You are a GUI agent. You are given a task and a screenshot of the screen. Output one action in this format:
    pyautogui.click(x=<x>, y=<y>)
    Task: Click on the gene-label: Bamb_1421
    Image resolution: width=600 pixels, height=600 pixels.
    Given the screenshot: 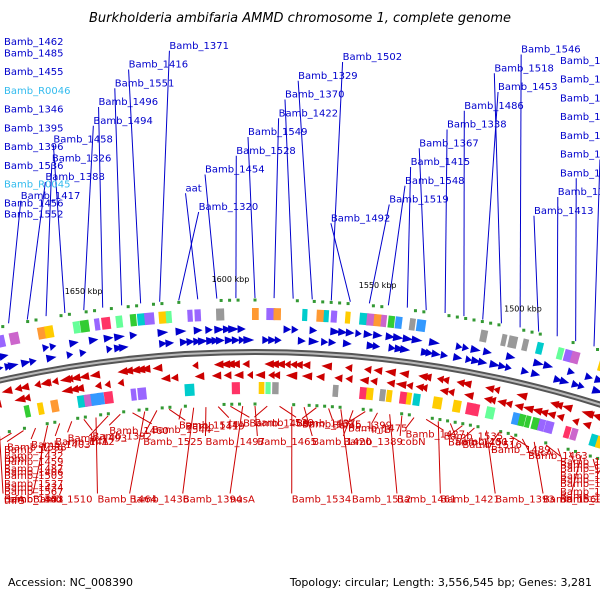 What is the action you would take?
    pyautogui.click(x=470, y=500)
    